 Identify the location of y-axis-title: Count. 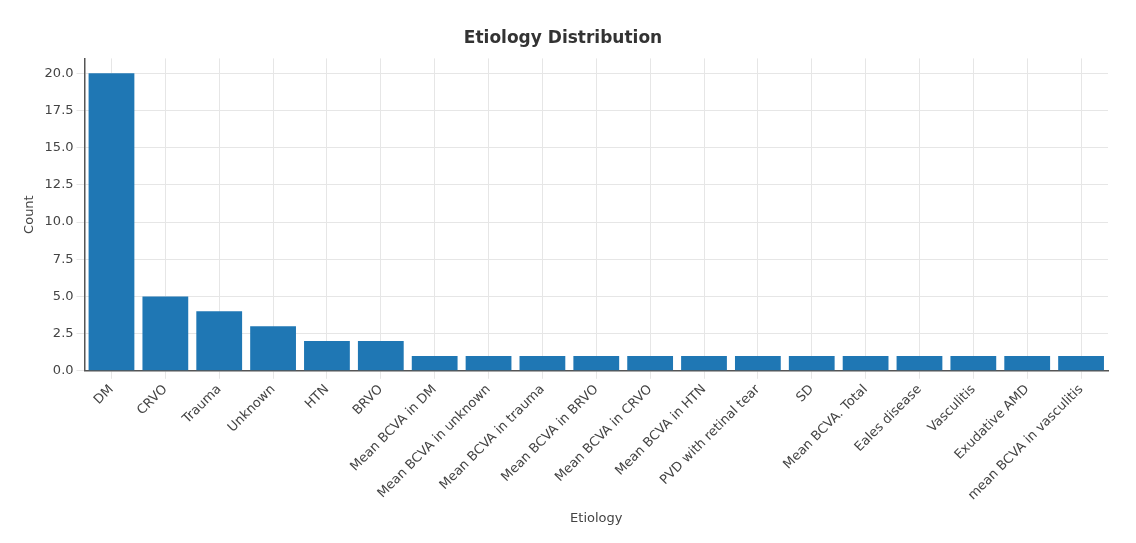
(29, 214).